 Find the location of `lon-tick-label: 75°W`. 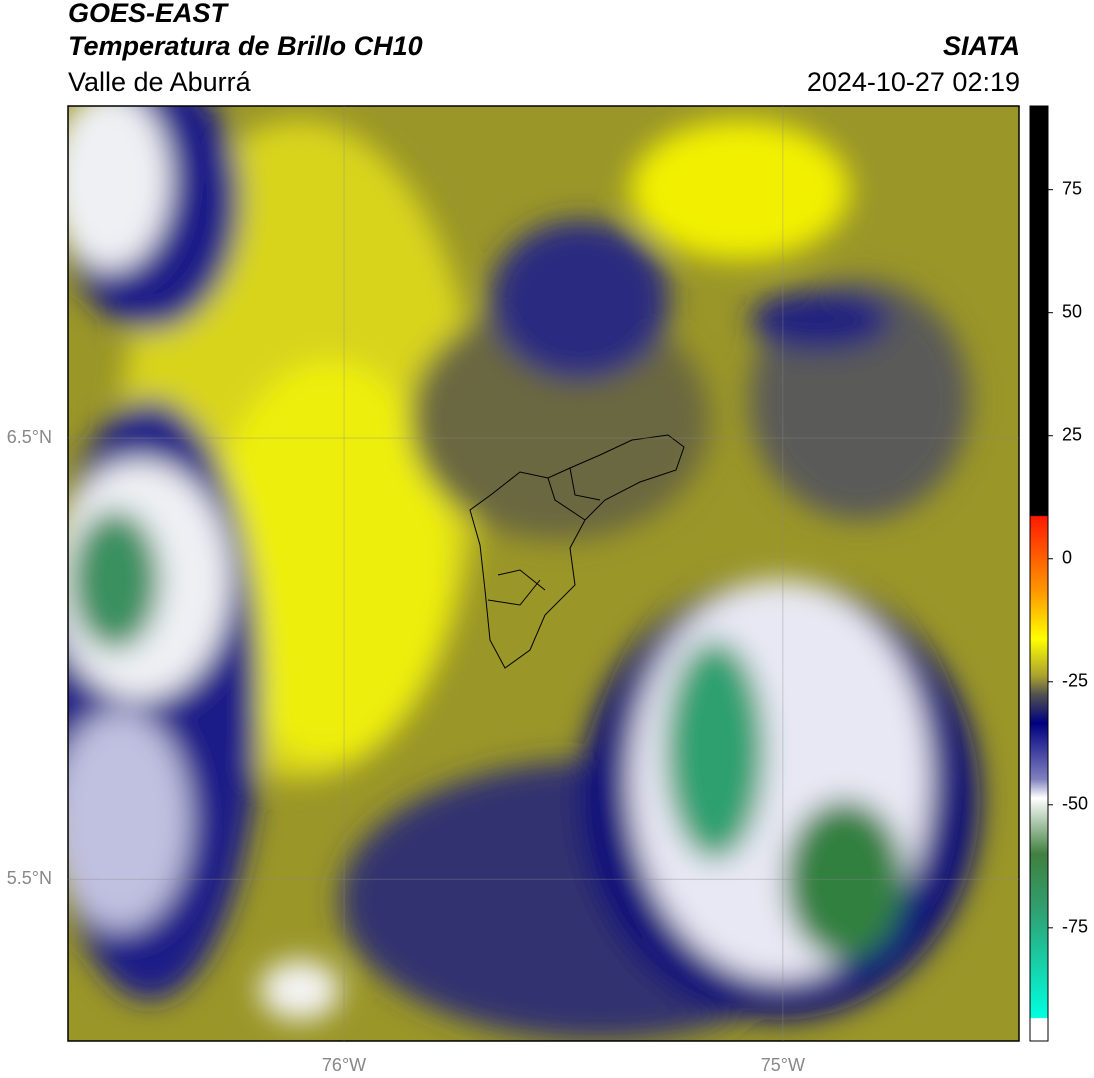

lon-tick-label: 75°W is located at coordinates (783, 1065).